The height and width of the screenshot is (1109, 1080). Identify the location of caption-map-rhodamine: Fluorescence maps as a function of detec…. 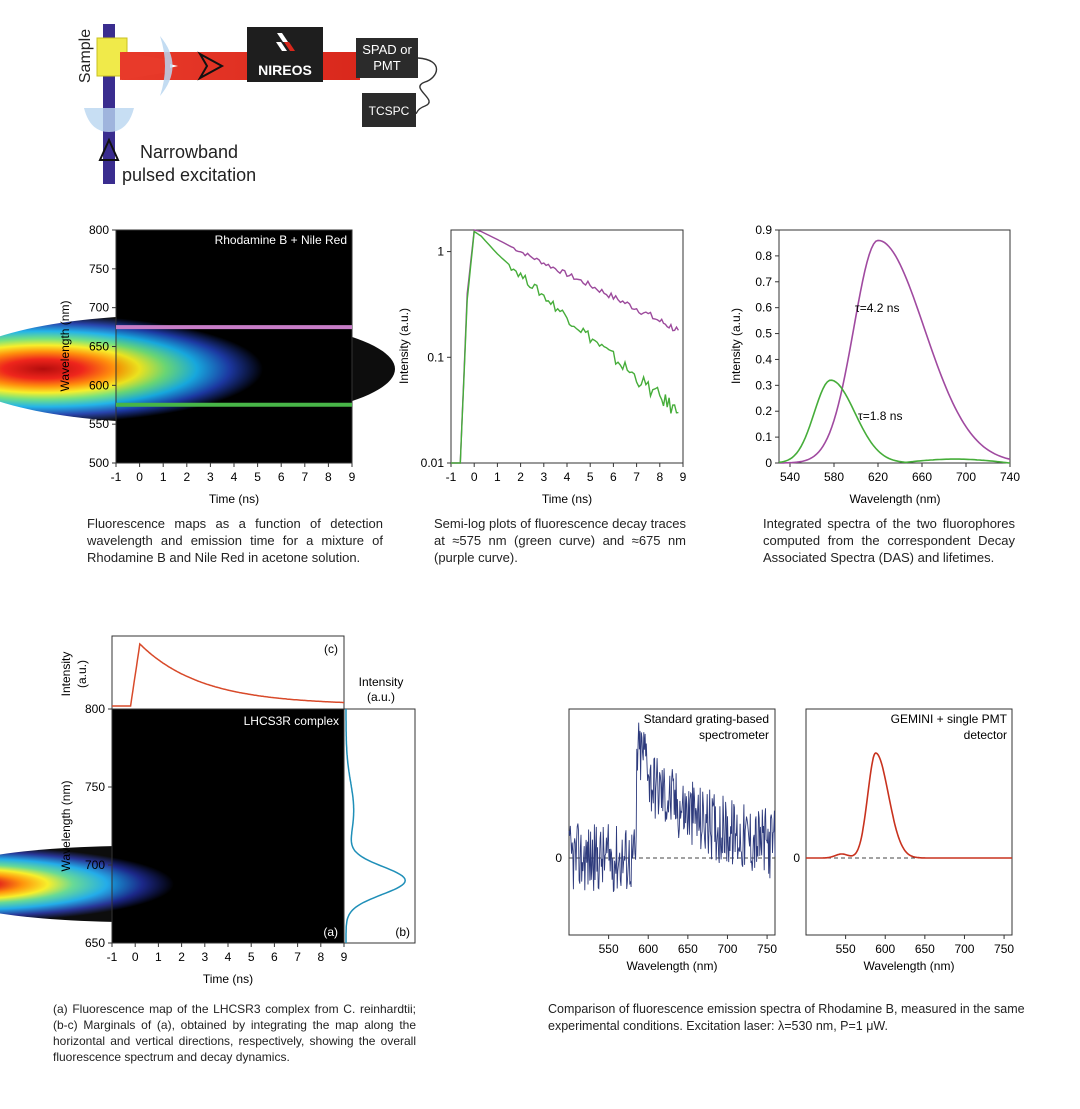
(235, 540).